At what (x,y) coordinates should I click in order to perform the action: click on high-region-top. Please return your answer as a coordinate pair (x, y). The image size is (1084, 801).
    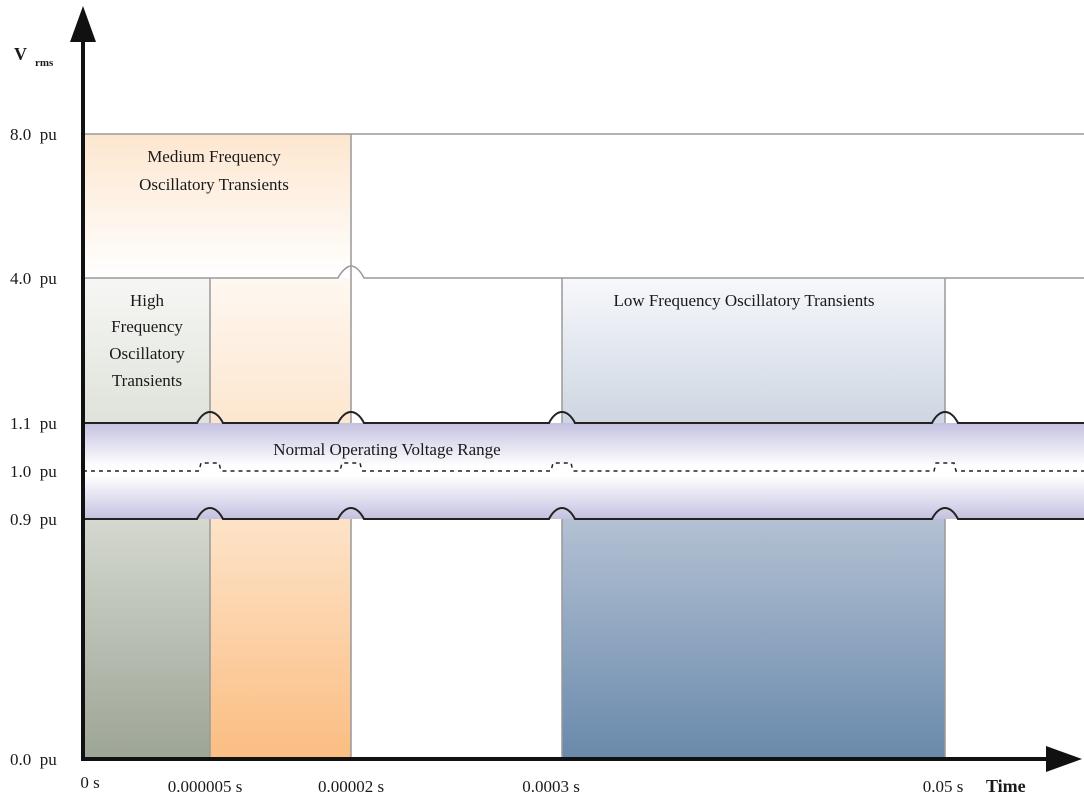
    Looking at the image, I should click on (146, 350).